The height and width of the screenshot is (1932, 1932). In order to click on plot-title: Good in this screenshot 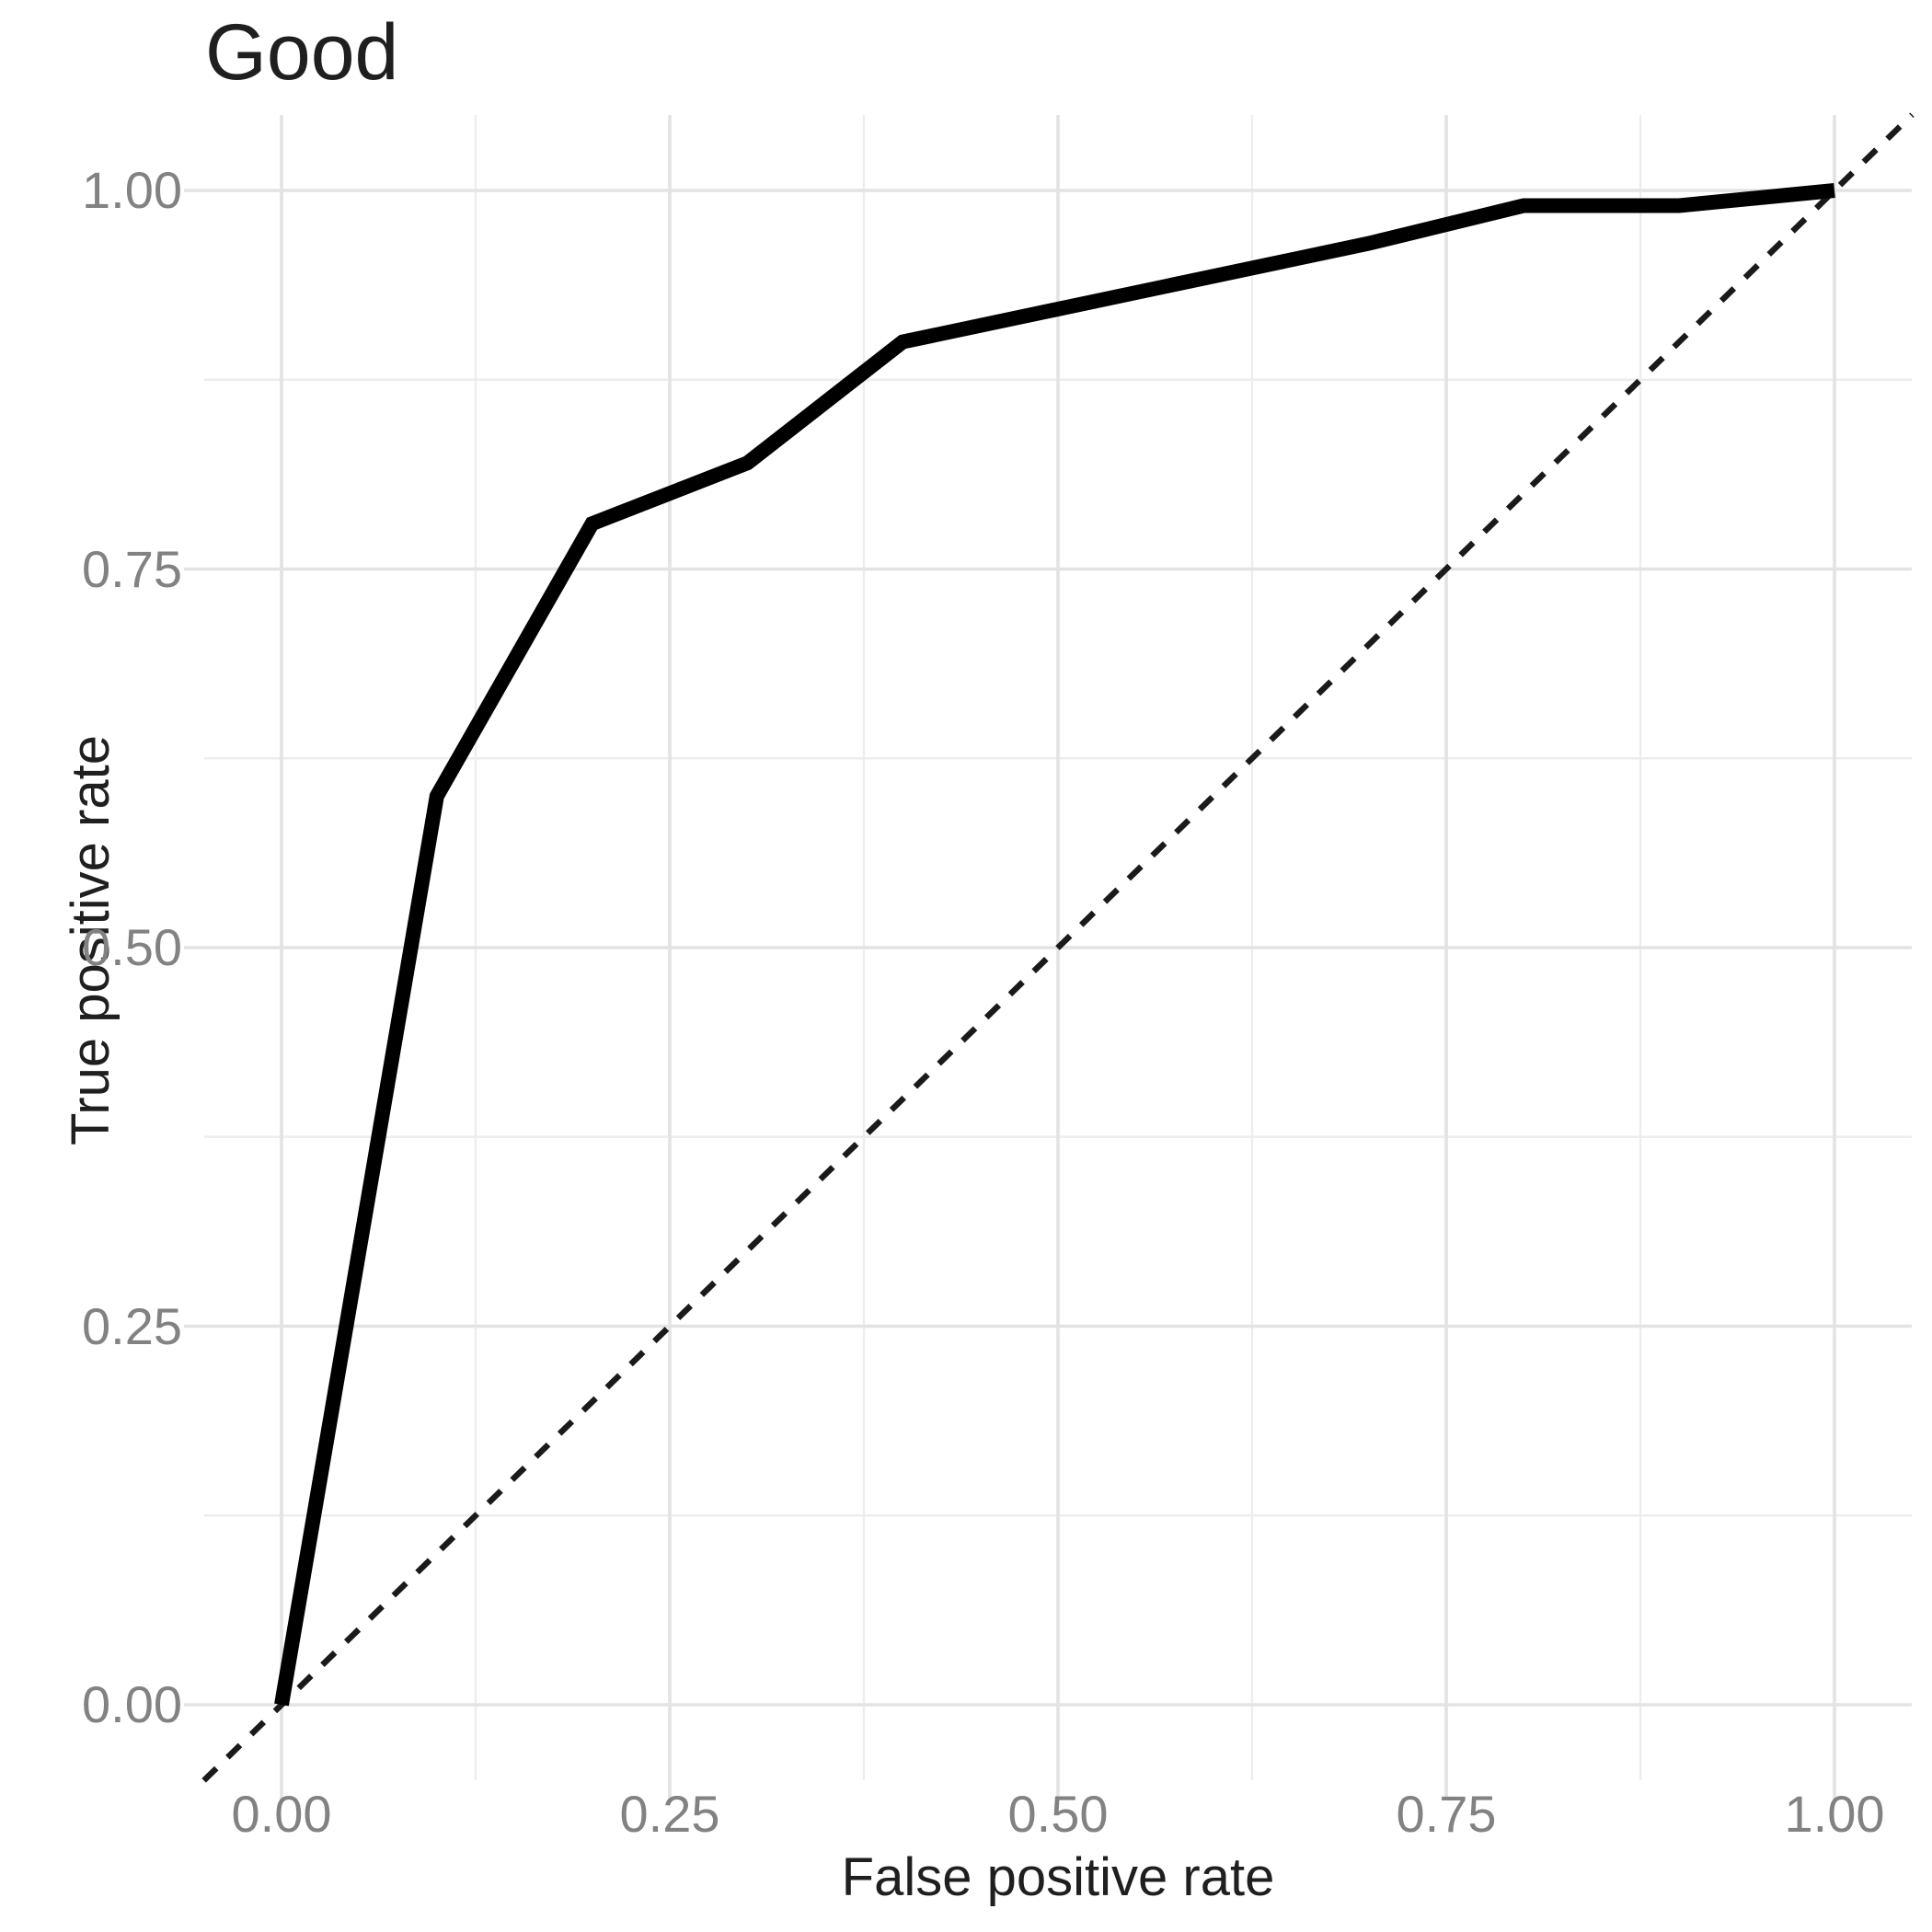, I will do `click(302, 52)`.